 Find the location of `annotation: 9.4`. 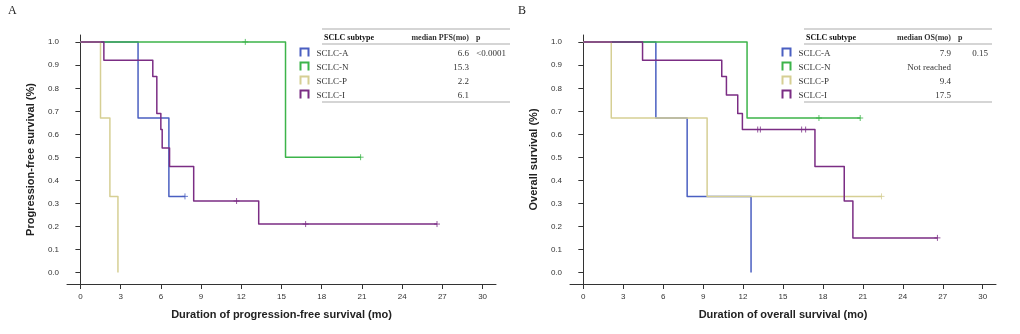

annotation: 9.4 is located at coordinates (945, 80).